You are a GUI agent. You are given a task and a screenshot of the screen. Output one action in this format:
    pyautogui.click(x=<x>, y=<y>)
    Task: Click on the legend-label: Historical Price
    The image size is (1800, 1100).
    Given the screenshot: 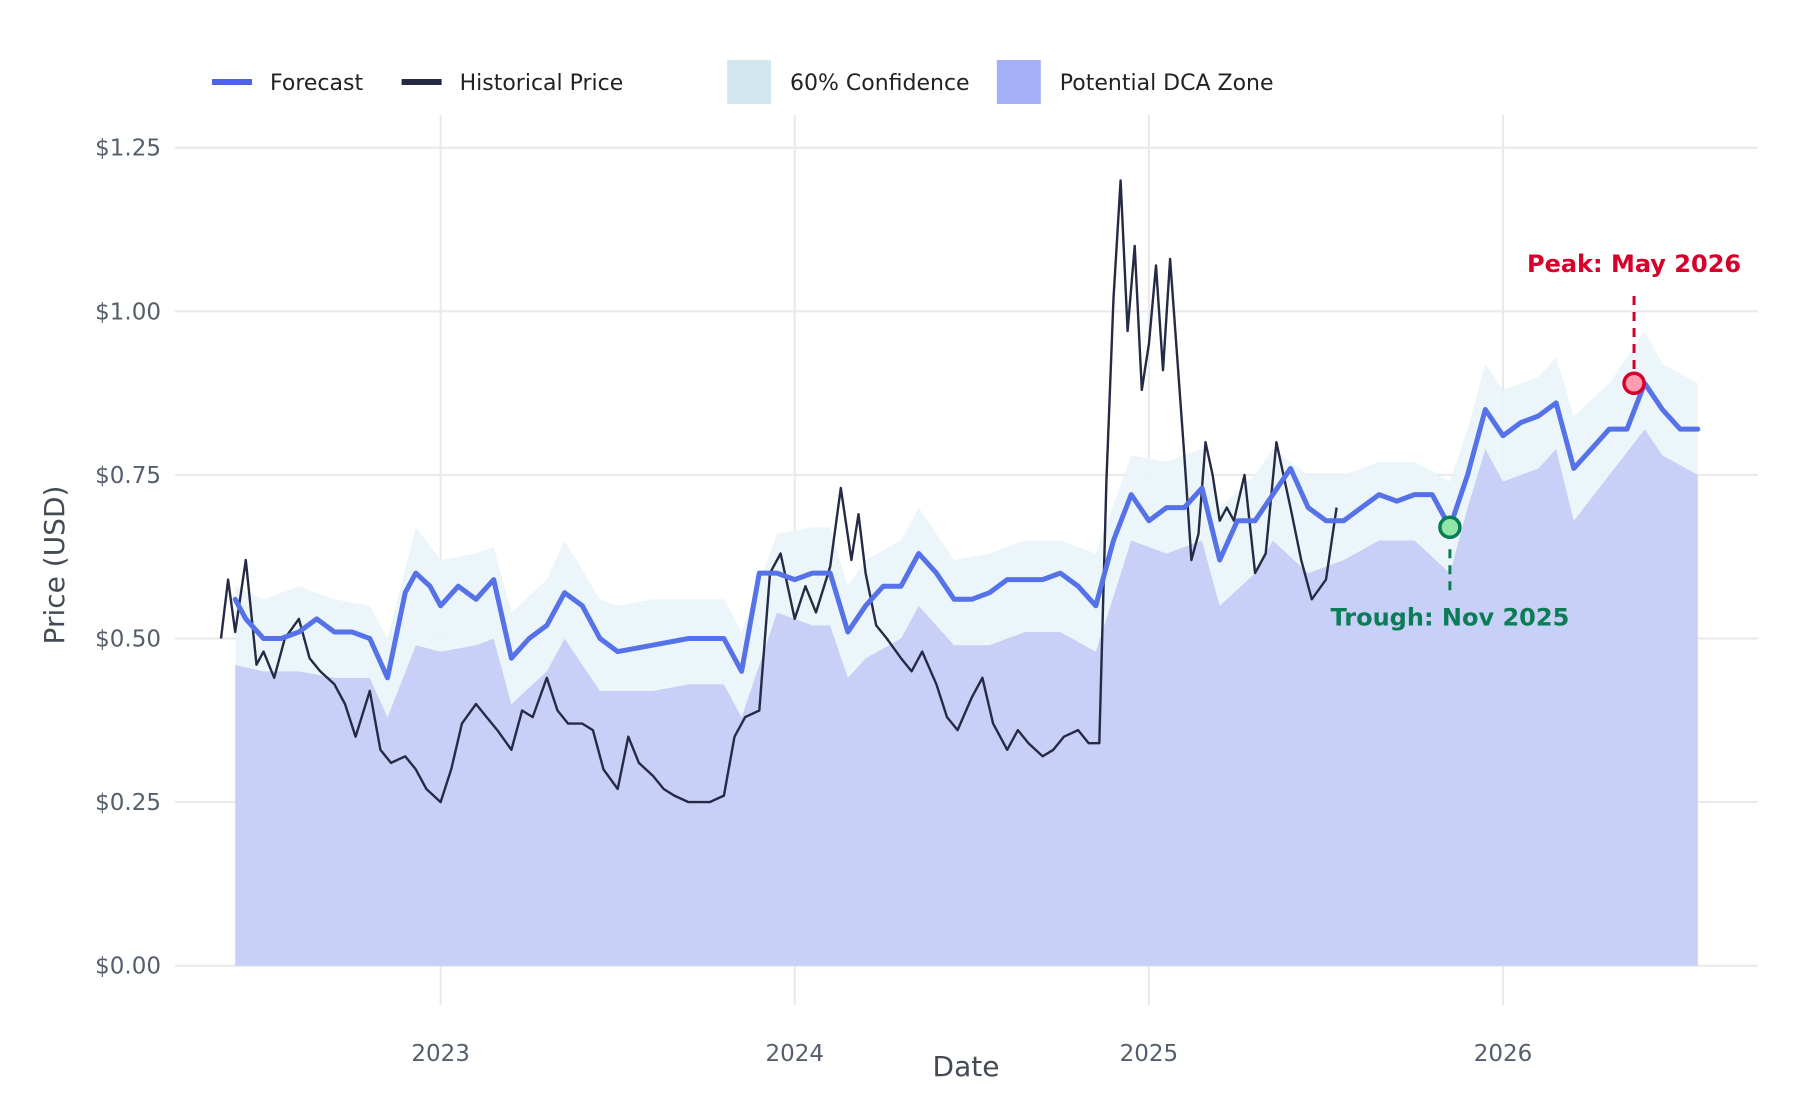 What is the action you would take?
    pyautogui.click(x=542, y=83)
    